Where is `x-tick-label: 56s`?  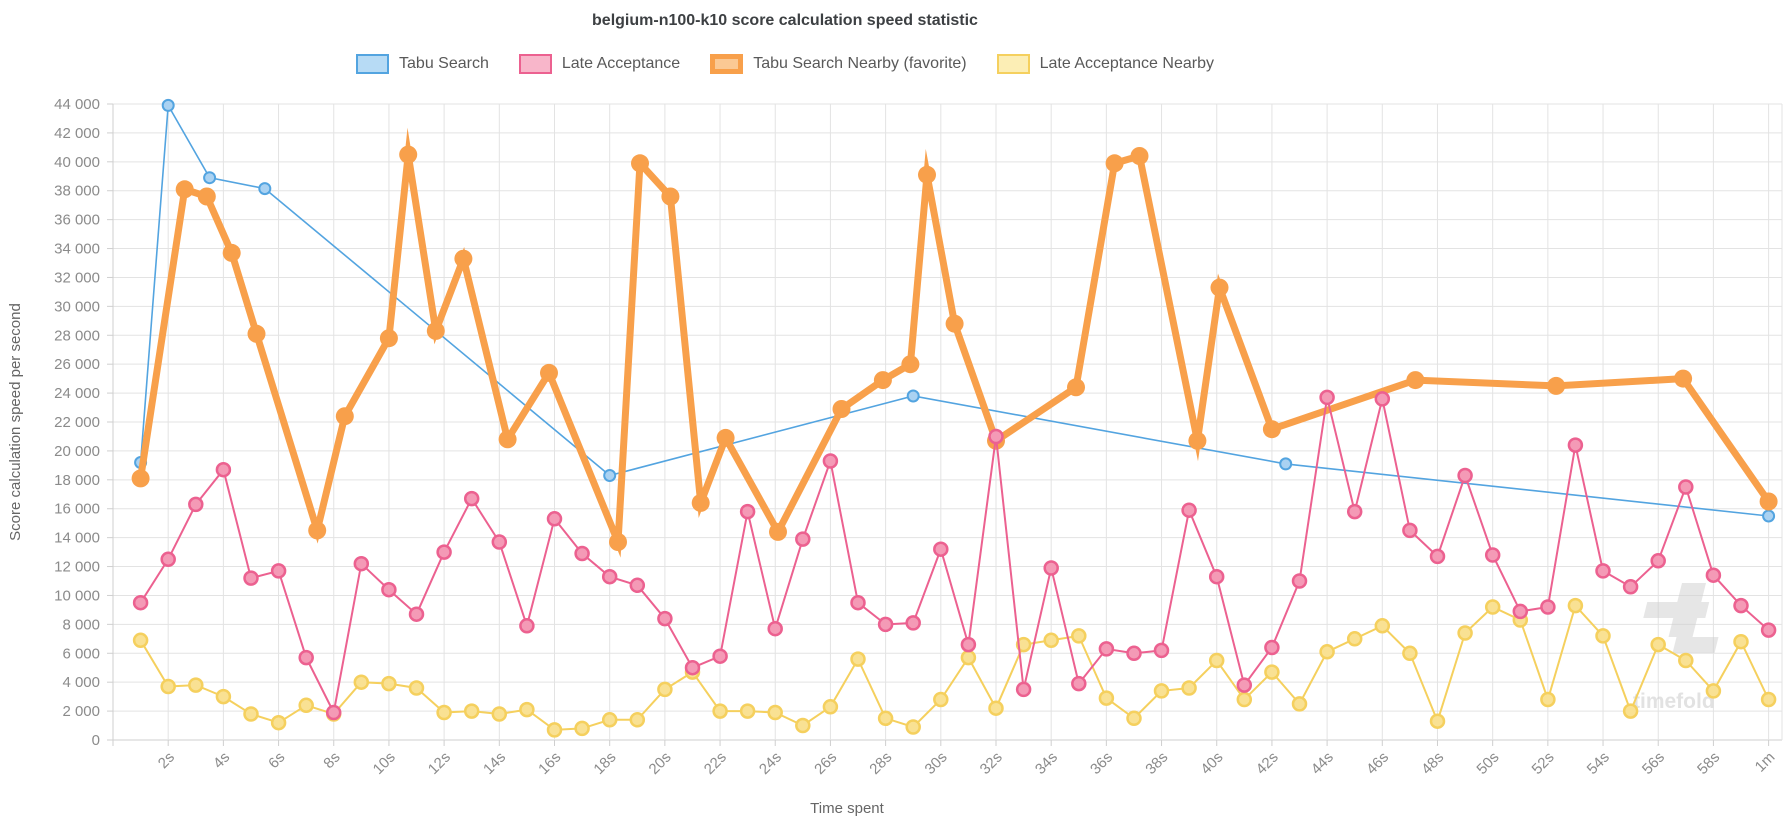
x-tick-label: 56s is located at coordinates (1653, 763).